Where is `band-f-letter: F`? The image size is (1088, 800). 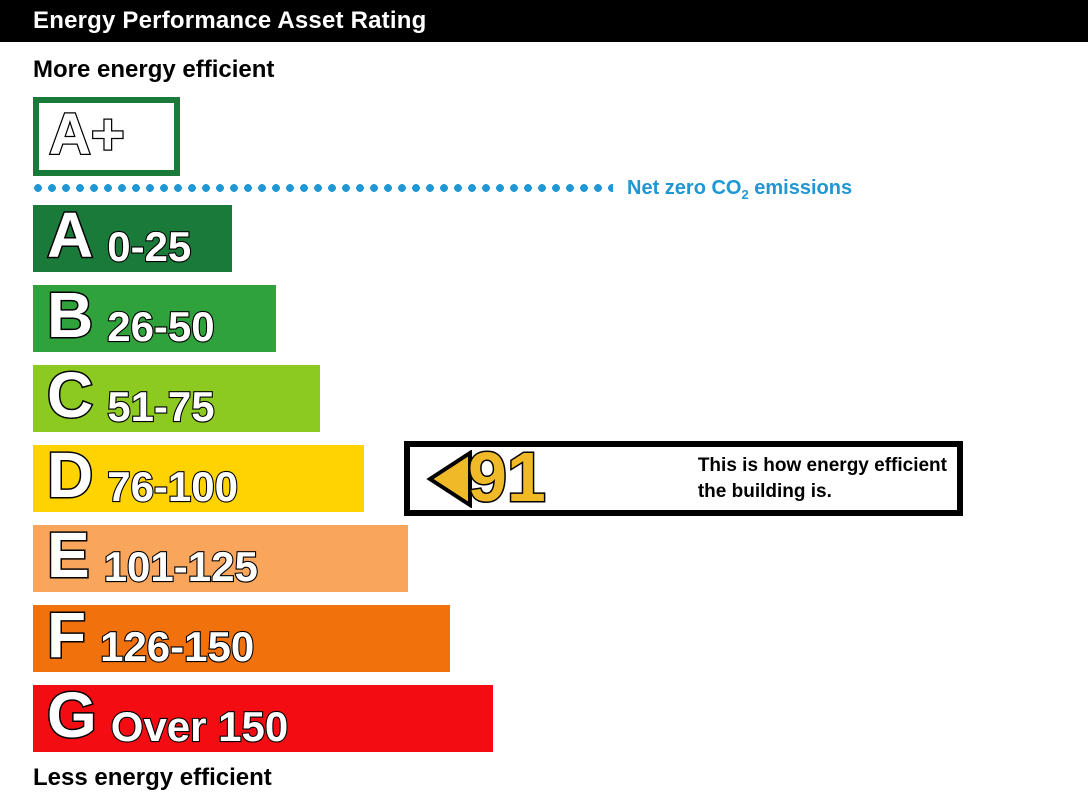
band-f-letter: F is located at coordinates (66, 635).